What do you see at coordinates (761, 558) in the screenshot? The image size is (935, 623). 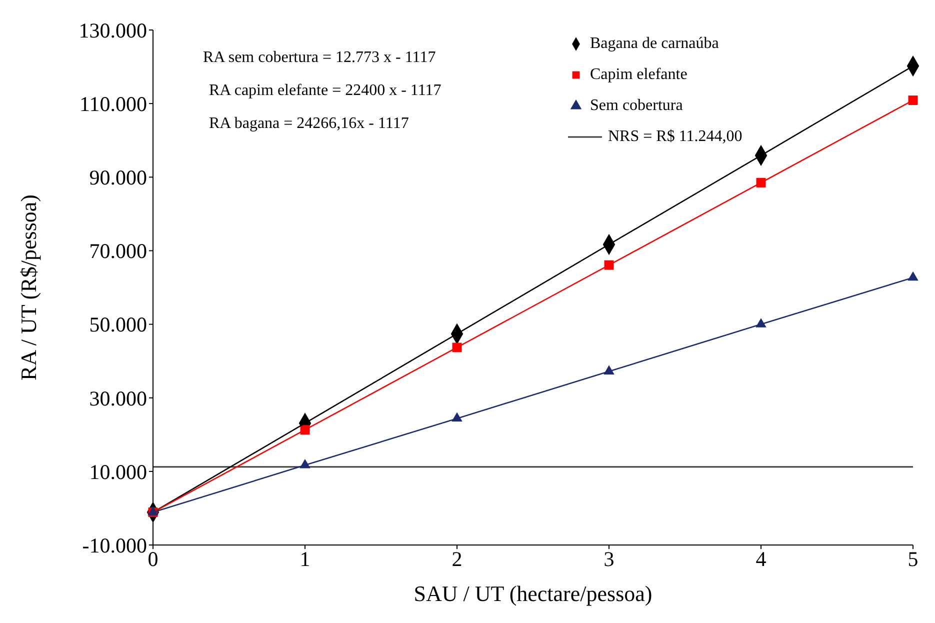 I see `x-tick-label: 4` at bounding box center [761, 558].